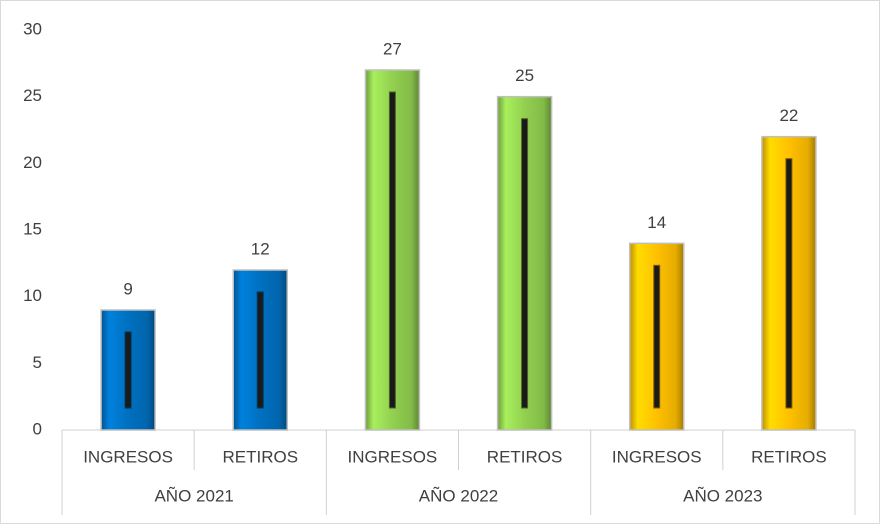 The width and height of the screenshot is (881, 525). What do you see at coordinates (788, 115) in the screenshot?
I see `value-label: 22` at bounding box center [788, 115].